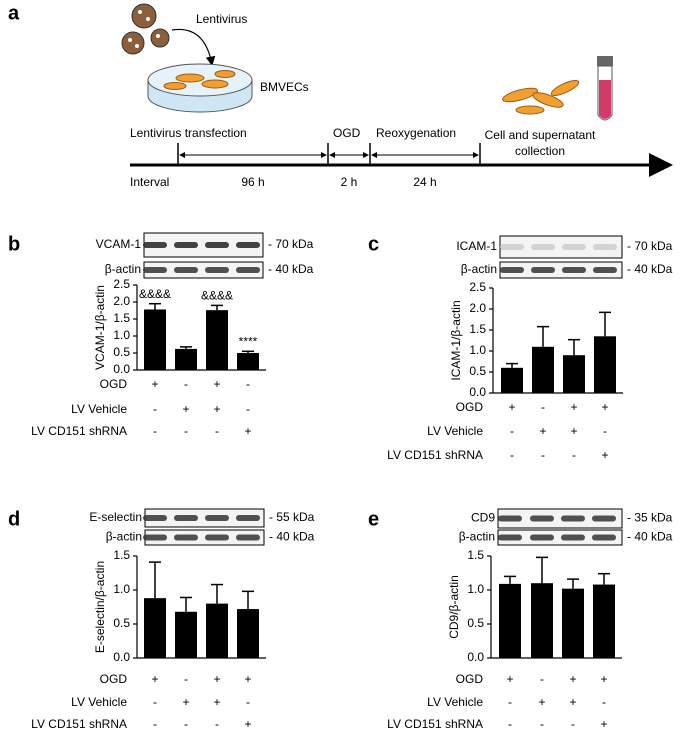 Image resolution: width=685 pixels, height=731 pixels. What do you see at coordinates (373, 244) in the screenshot?
I see `panel-label: c` at bounding box center [373, 244].